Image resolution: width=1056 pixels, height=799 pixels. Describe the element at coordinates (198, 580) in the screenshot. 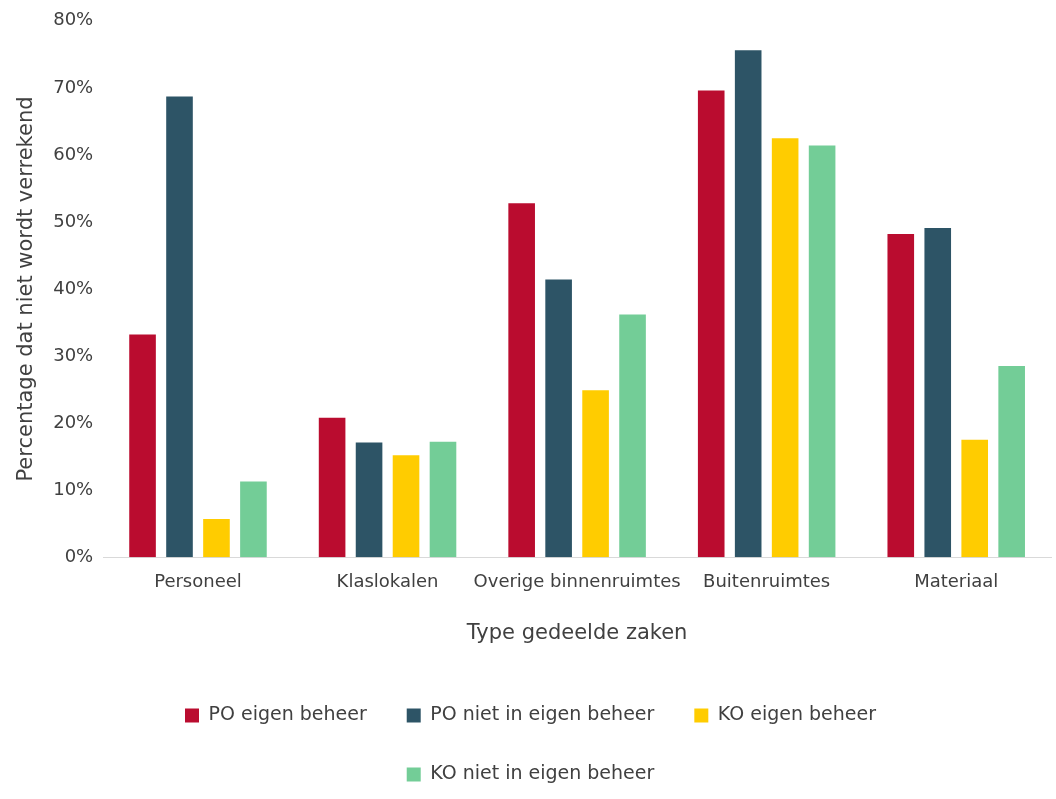

I see `x-tick-label: Personeel` at that location.